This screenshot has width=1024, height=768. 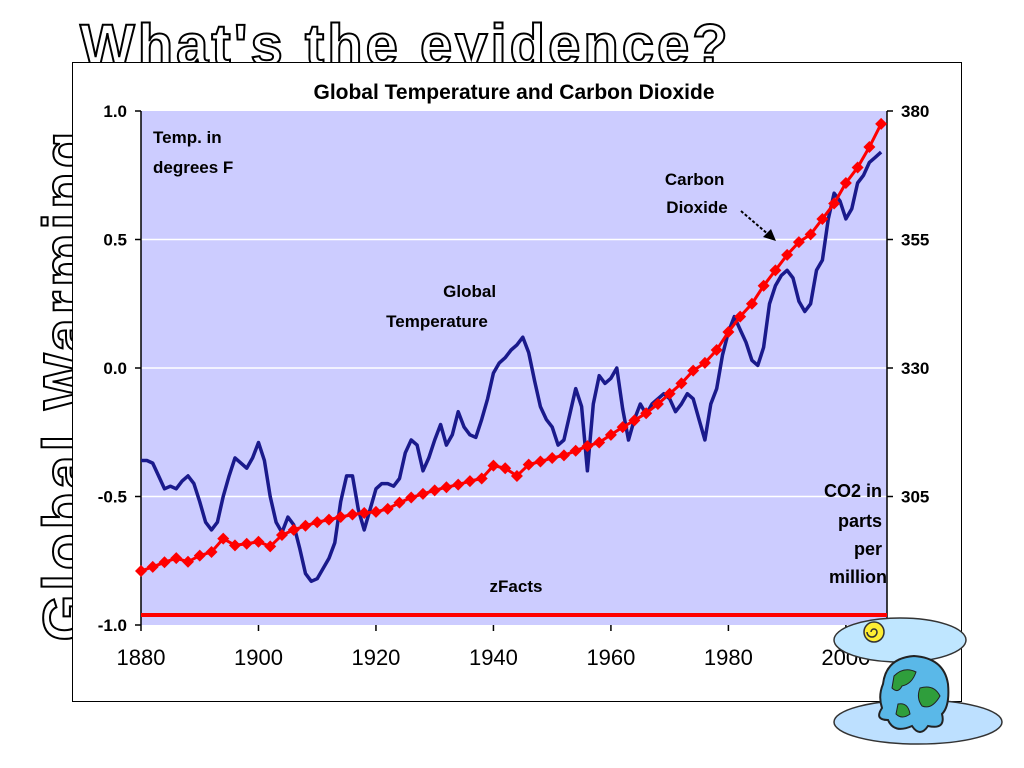 I want to click on annotation-temperature-line-1: Global, so click(x=469, y=291).